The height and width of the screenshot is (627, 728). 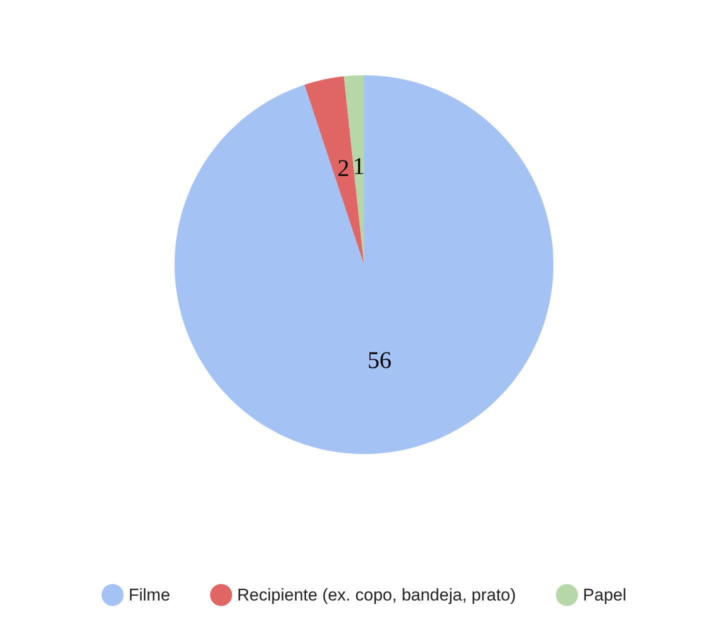 I want to click on legend-label: Filme, so click(x=149, y=595).